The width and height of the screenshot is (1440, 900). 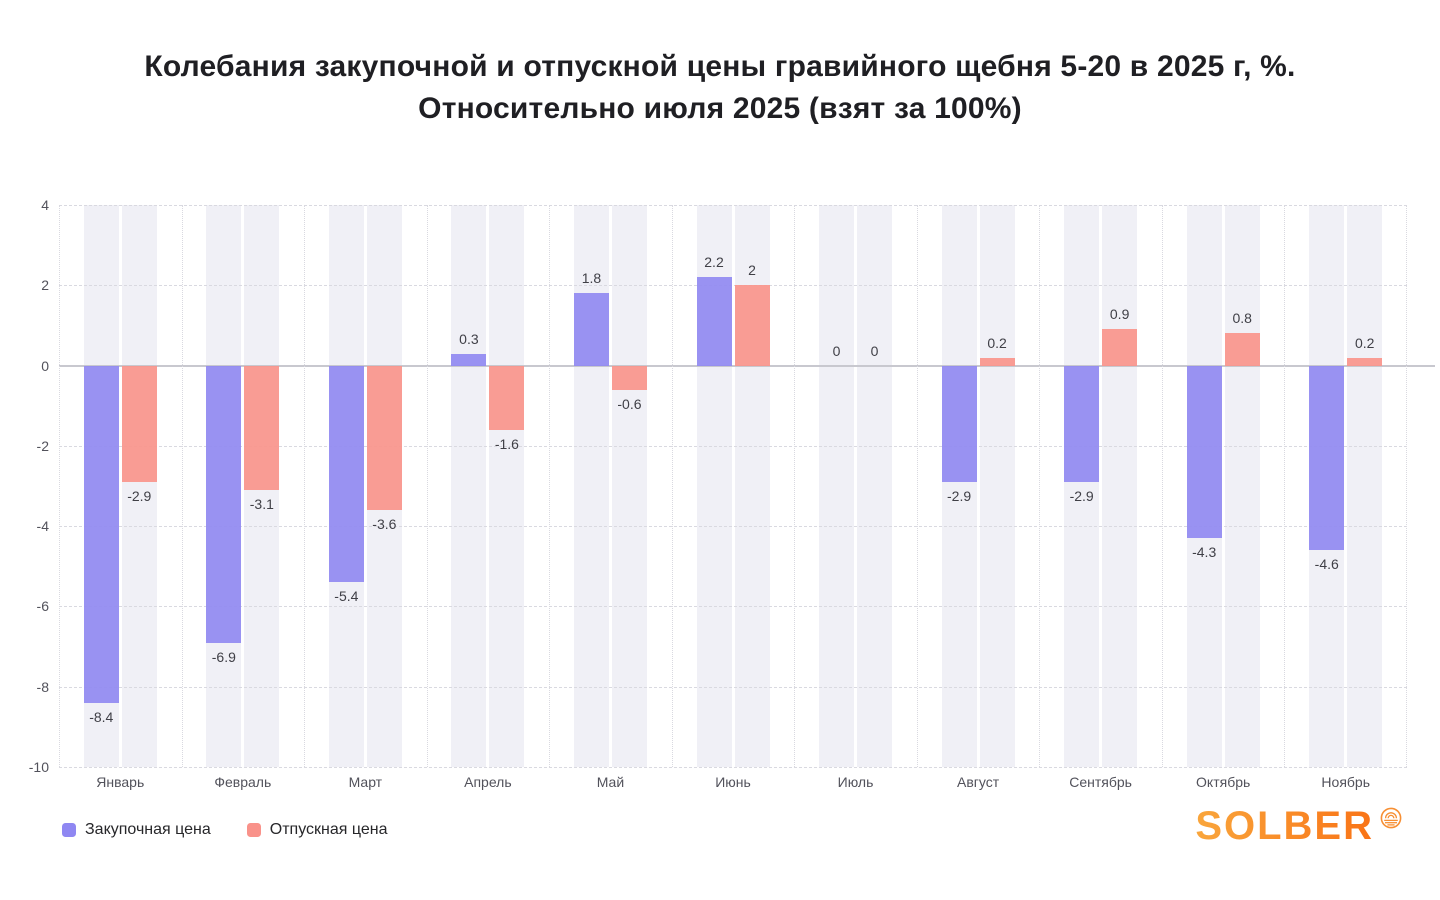 What do you see at coordinates (42, 445) in the screenshot?
I see `y-tick-label: -2` at bounding box center [42, 445].